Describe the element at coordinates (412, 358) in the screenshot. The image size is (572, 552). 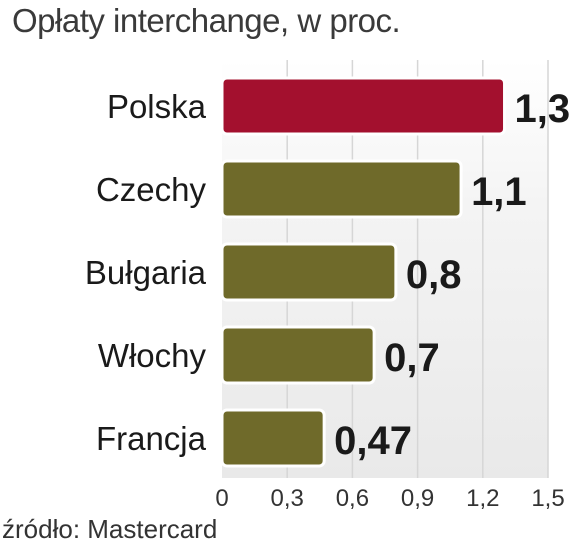
I see `value-label: 0,7` at that location.